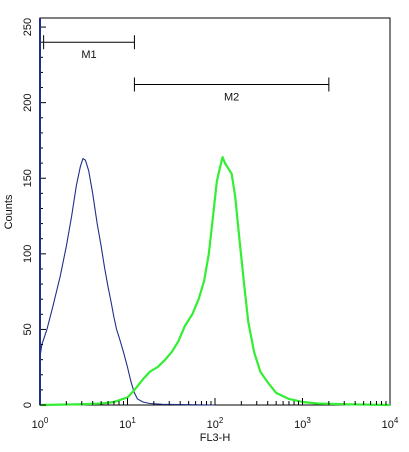 The height and width of the screenshot is (452, 409). Describe the element at coordinates (390, 423) in the screenshot. I see `x-tick-label: 10⁴` at that location.